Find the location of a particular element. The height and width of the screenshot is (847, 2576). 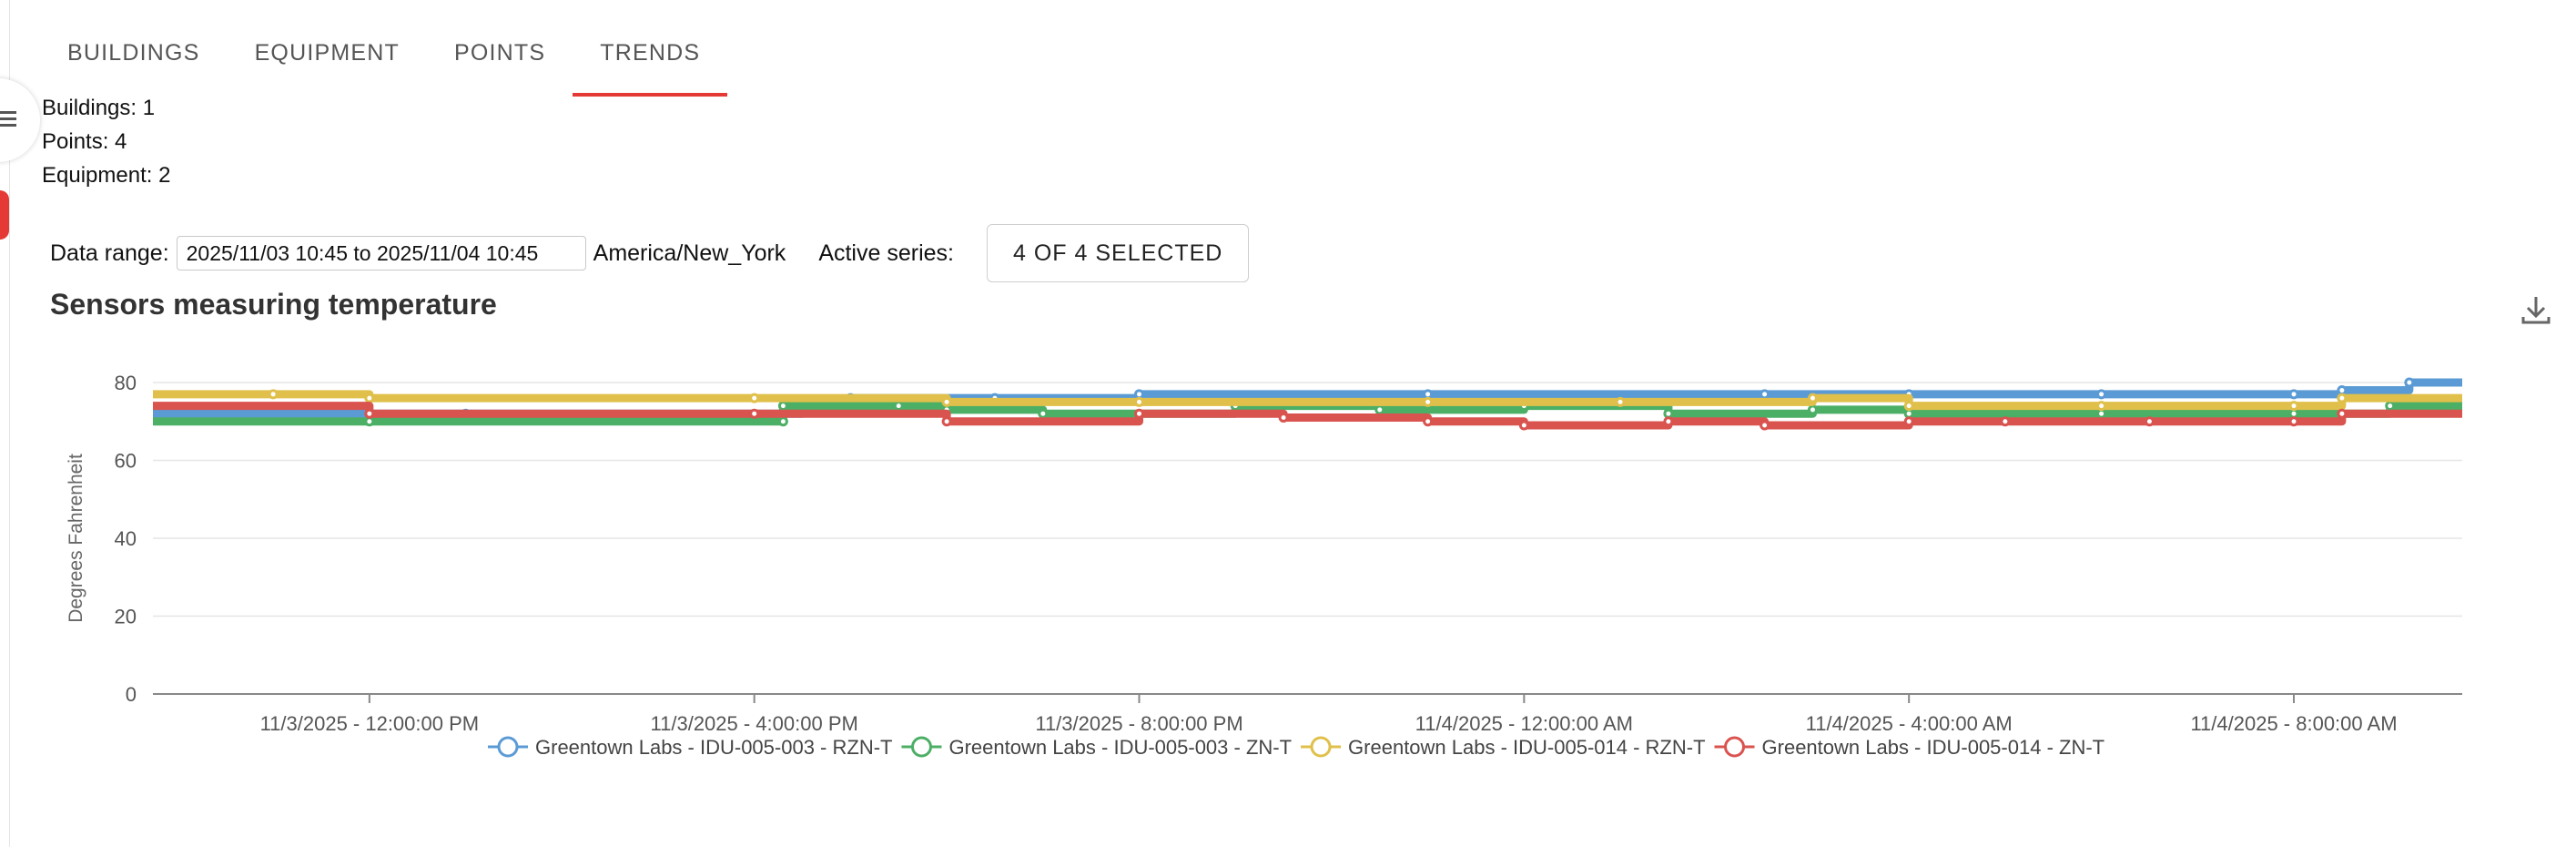

hamburger-icon is located at coordinates (8, 112).